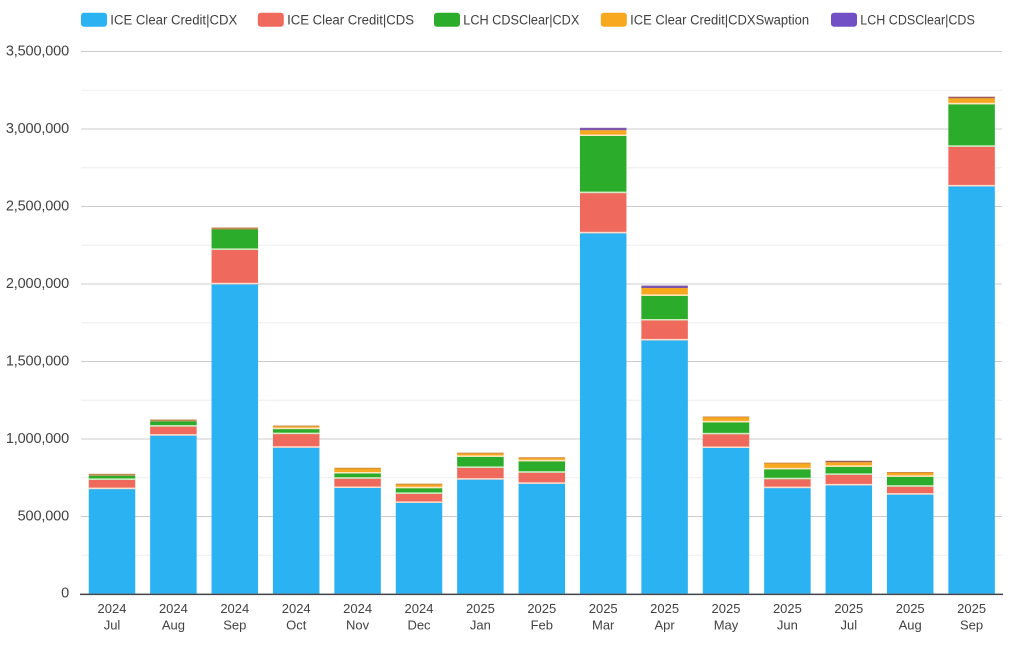  Describe the element at coordinates (43, 517) in the screenshot. I see `svg-text: 500,000` at that location.